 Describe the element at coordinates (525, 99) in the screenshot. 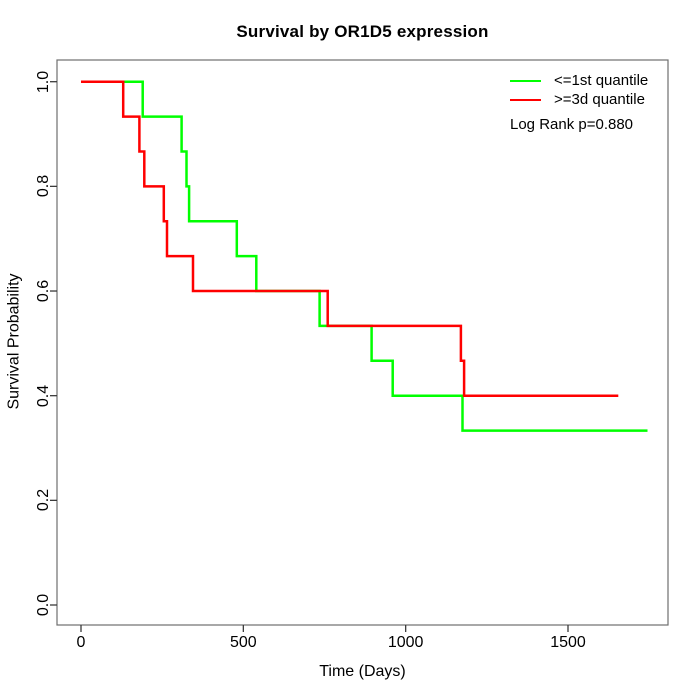

I see `legend-line-red-icon` at that location.